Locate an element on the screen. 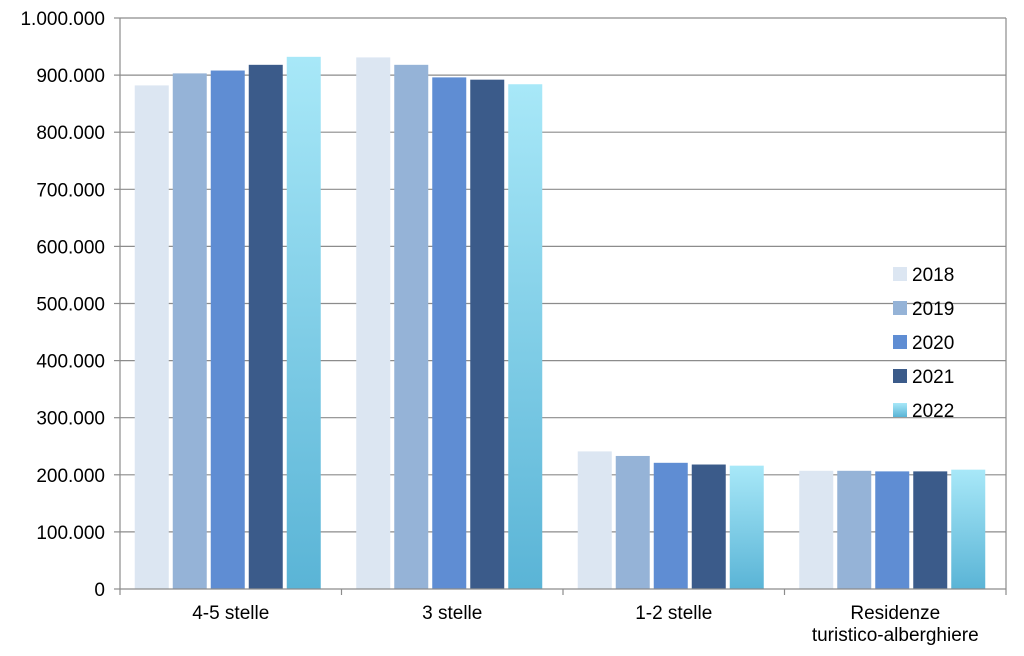 This screenshot has width=1024, height=656. x-category-label: 1-2 stelle is located at coordinates (673, 613).